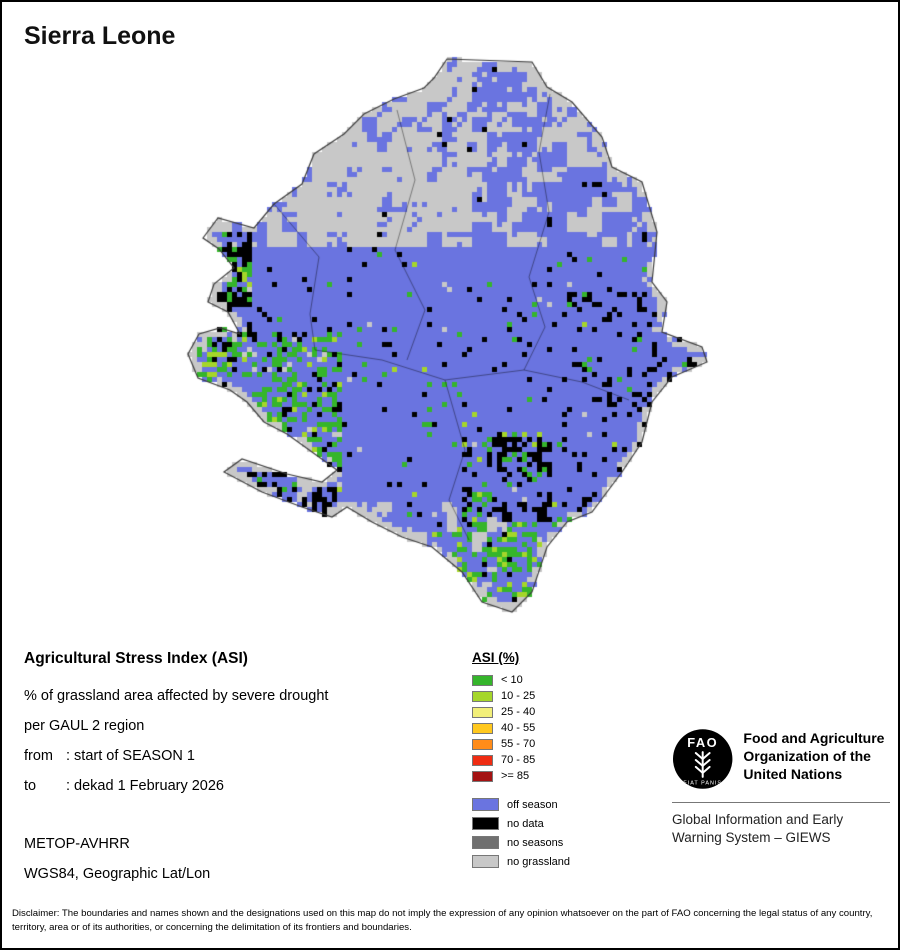 The height and width of the screenshot is (950, 900). I want to click on legend-label: 25 - 40, so click(518, 712).